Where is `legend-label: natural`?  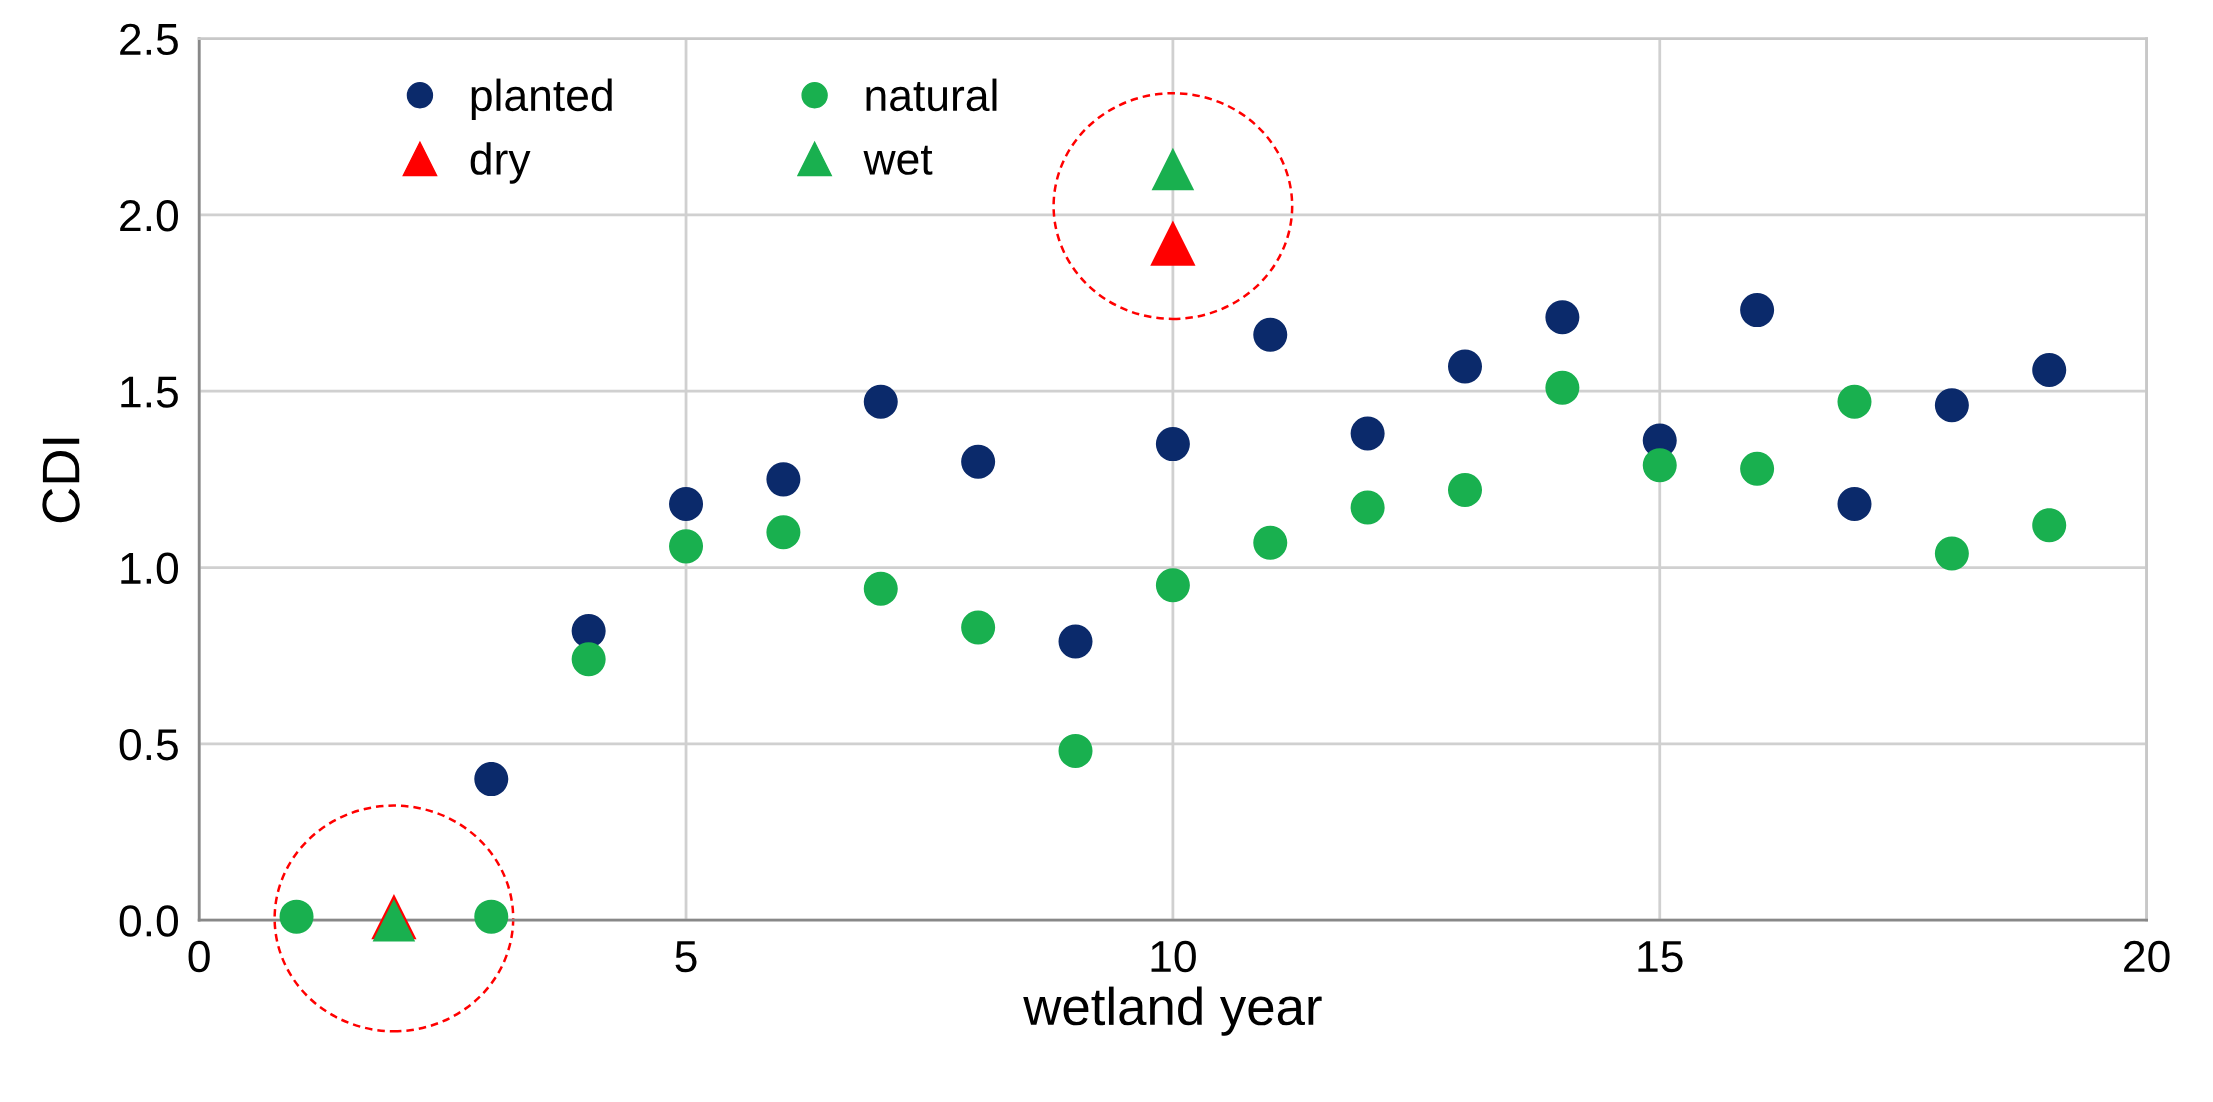
legend-label: natural is located at coordinates (931, 95).